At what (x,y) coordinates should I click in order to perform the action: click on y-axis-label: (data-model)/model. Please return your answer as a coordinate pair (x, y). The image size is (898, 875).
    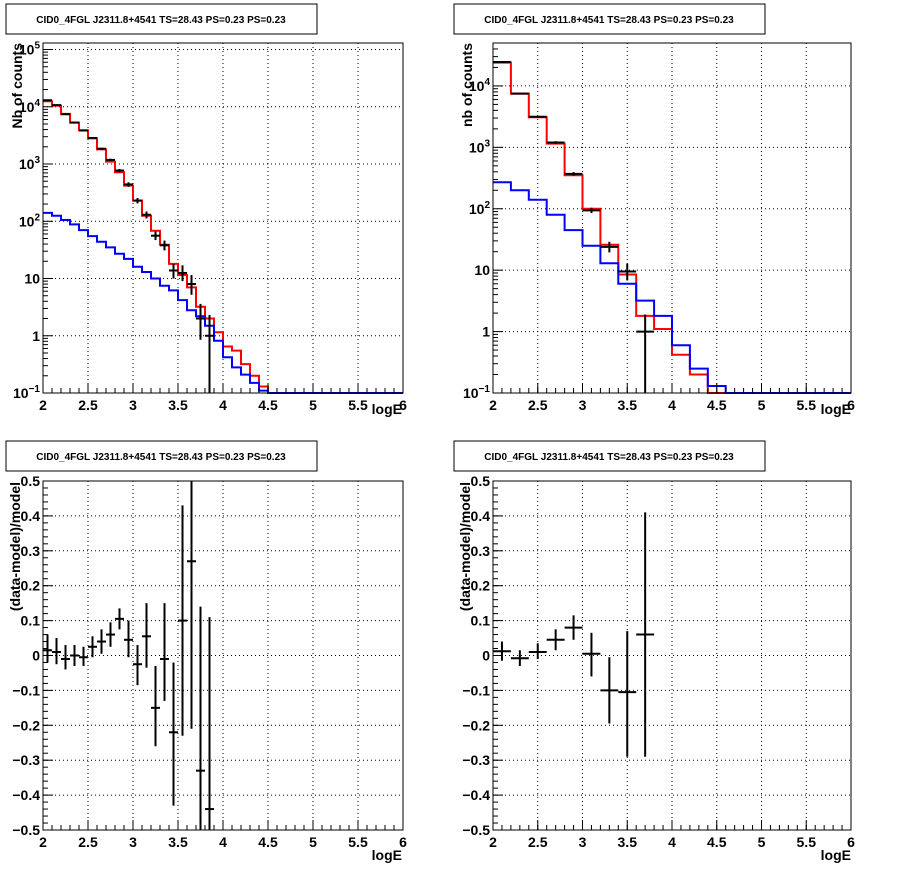
    Looking at the image, I should click on (465, 546).